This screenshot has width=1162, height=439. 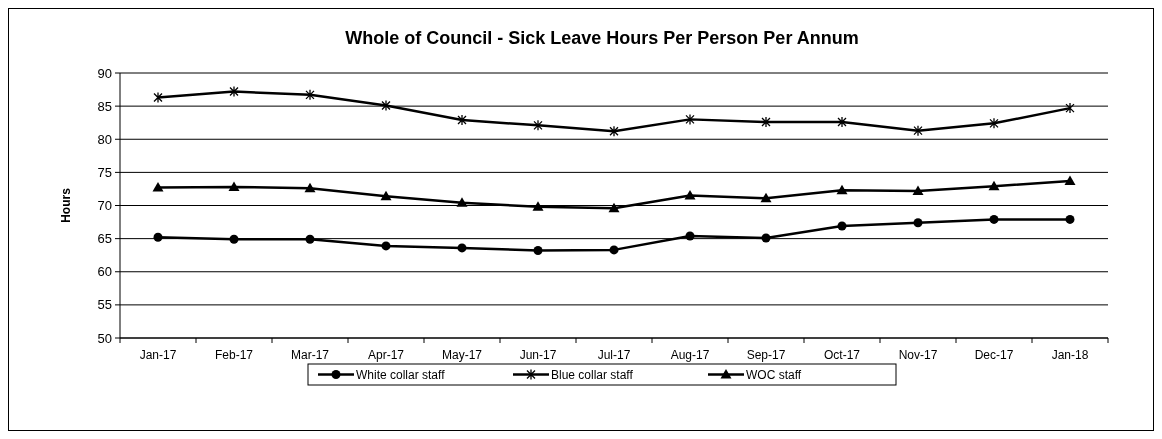 What do you see at coordinates (104, 106) in the screenshot?
I see `y-tick-label: 85` at bounding box center [104, 106].